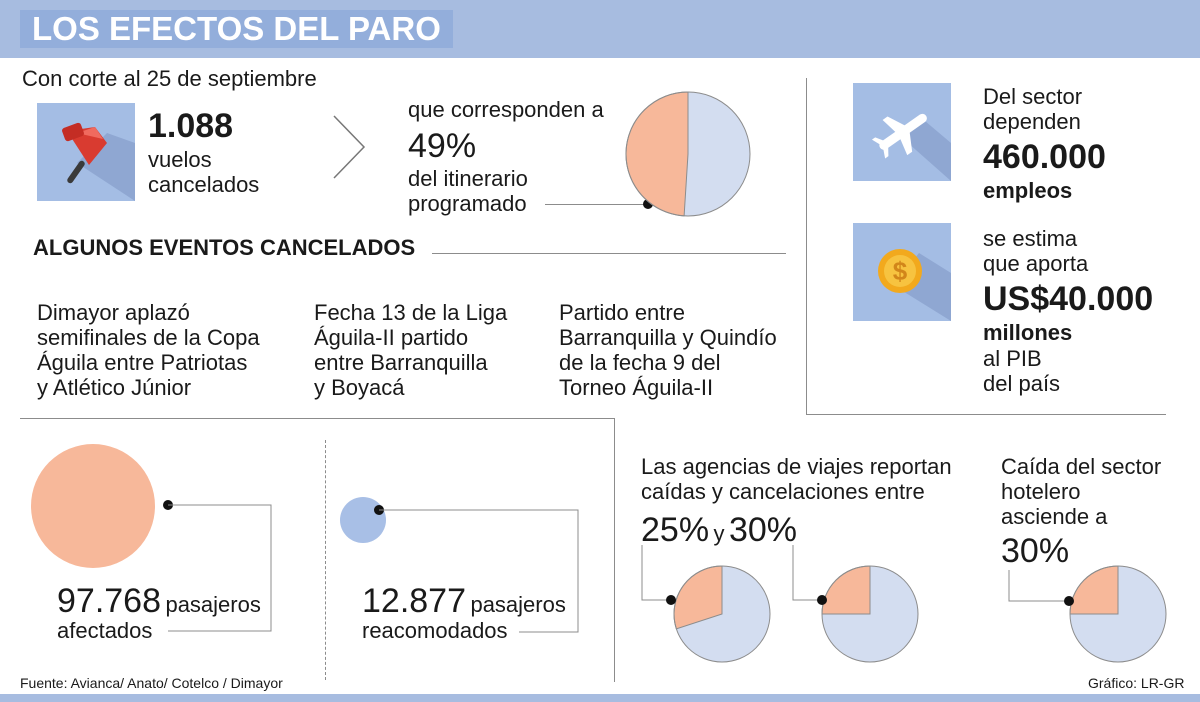  What do you see at coordinates (401, 362) in the screenshot?
I see `event-2-line-3: entre Barranquilla` at bounding box center [401, 362].